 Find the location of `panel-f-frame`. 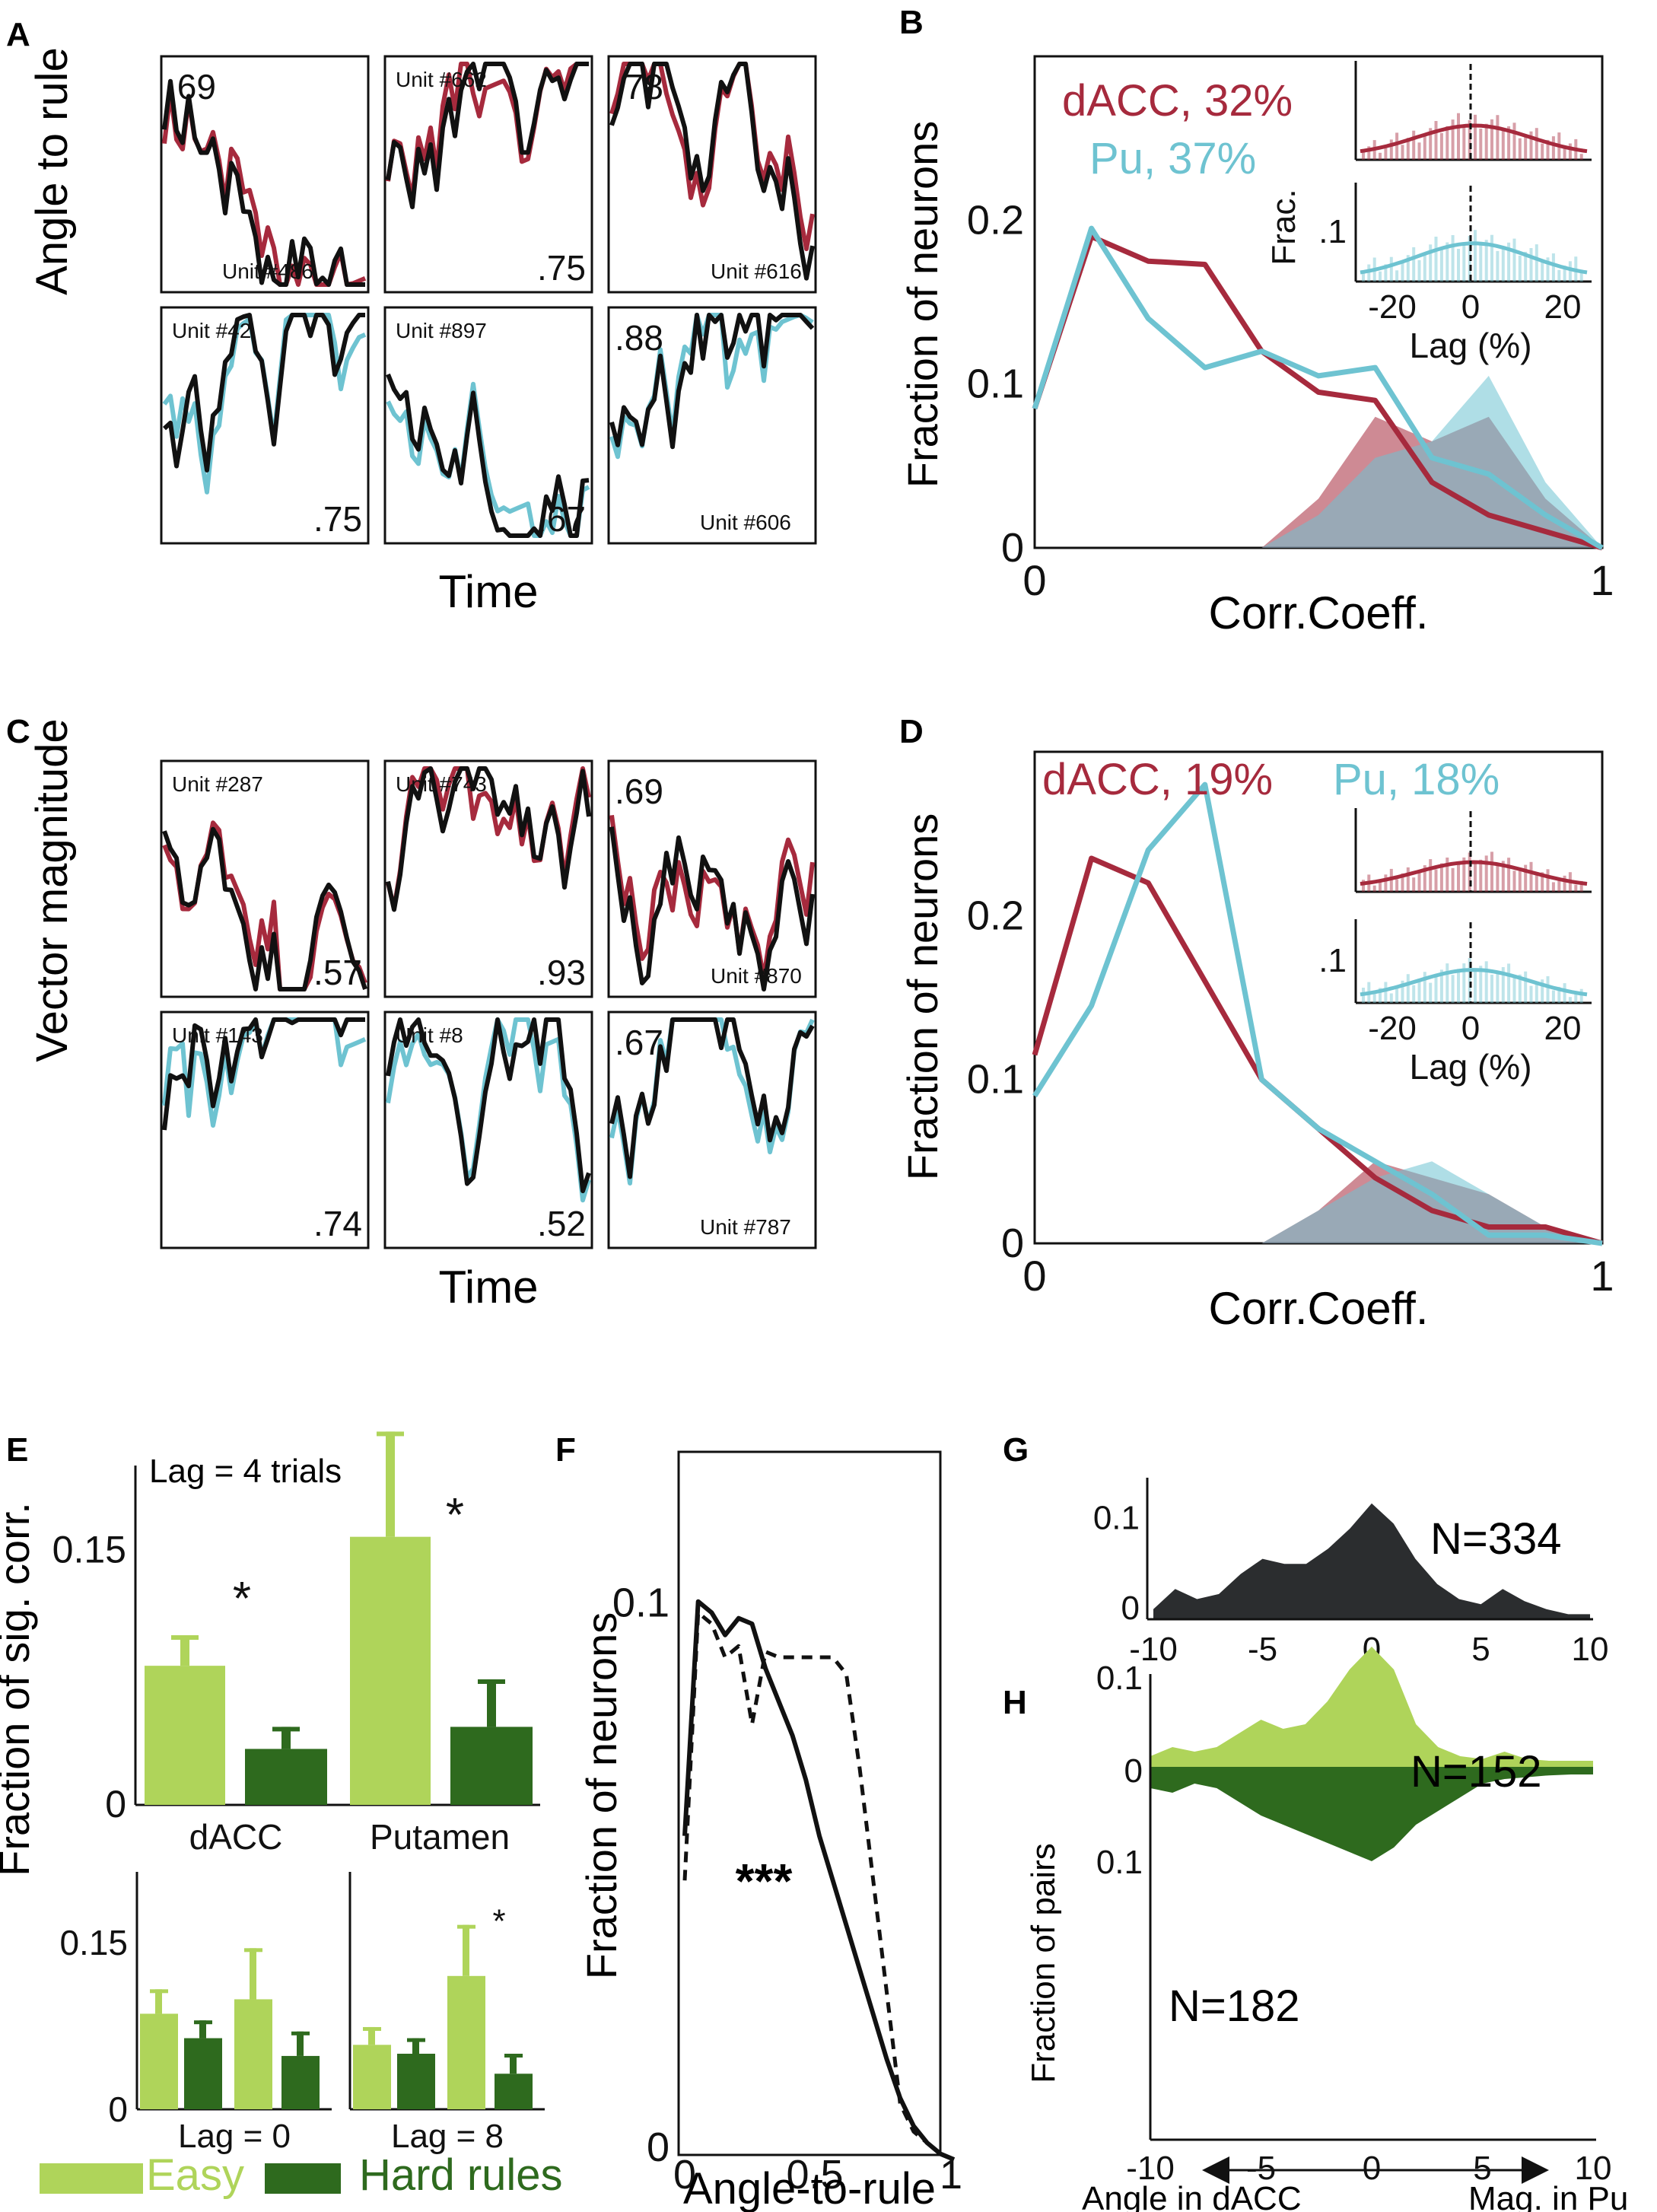

panel-f-frame is located at coordinates (809, 1803).